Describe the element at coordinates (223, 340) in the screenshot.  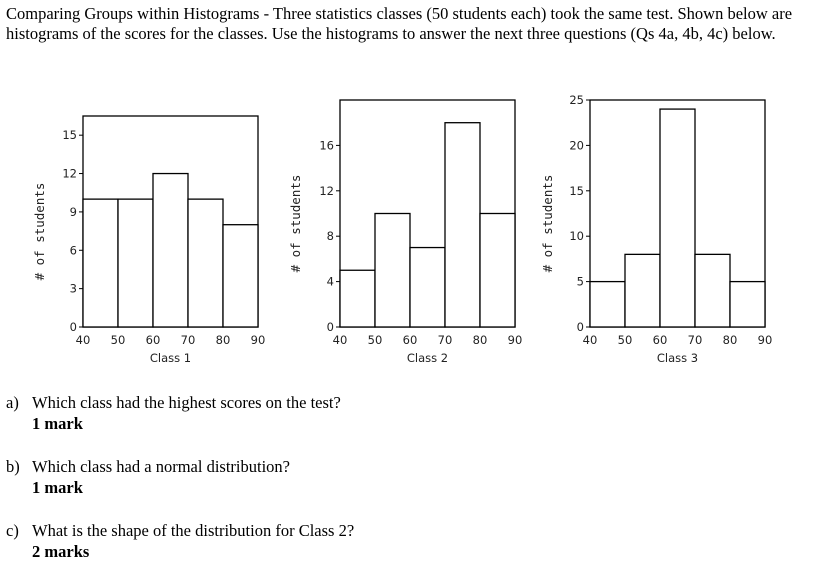
I see `chart1-xtick-label: 80` at that location.